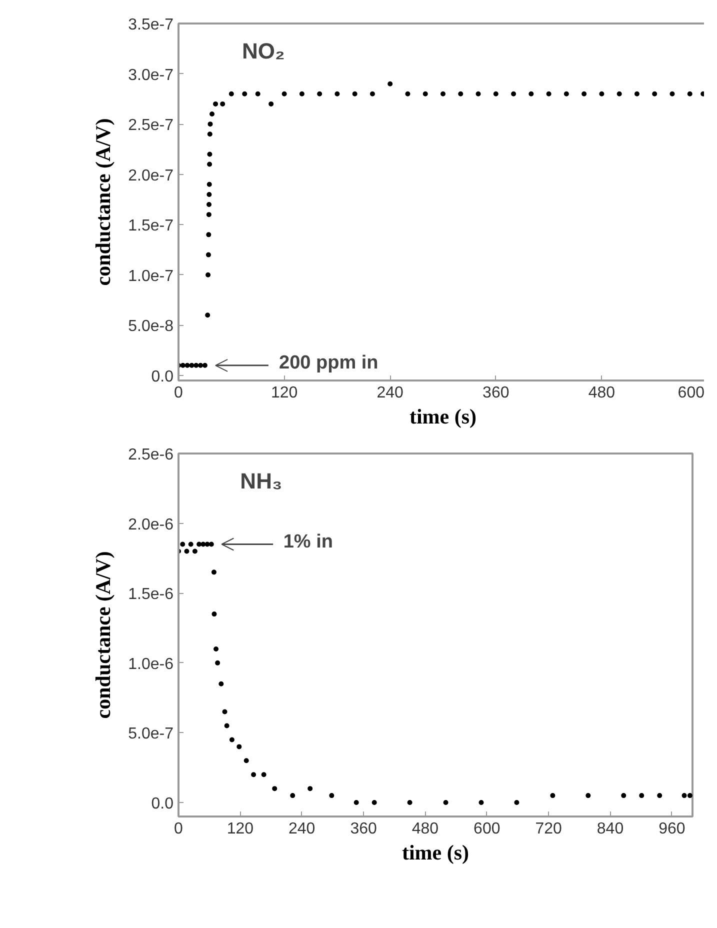  What do you see at coordinates (151, 455) in the screenshot?
I see `y-tick-label: 2.5e-6` at bounding box center [151, 455].